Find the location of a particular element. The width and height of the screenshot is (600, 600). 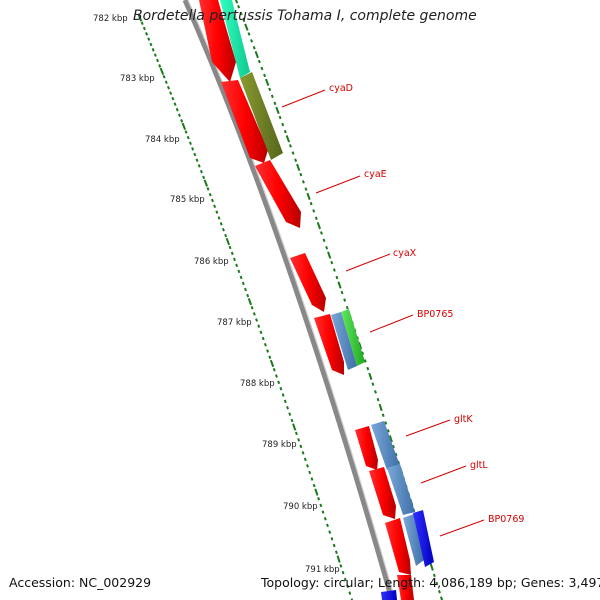

scale-label: 788 kbp is located at coordinates (257, 384).